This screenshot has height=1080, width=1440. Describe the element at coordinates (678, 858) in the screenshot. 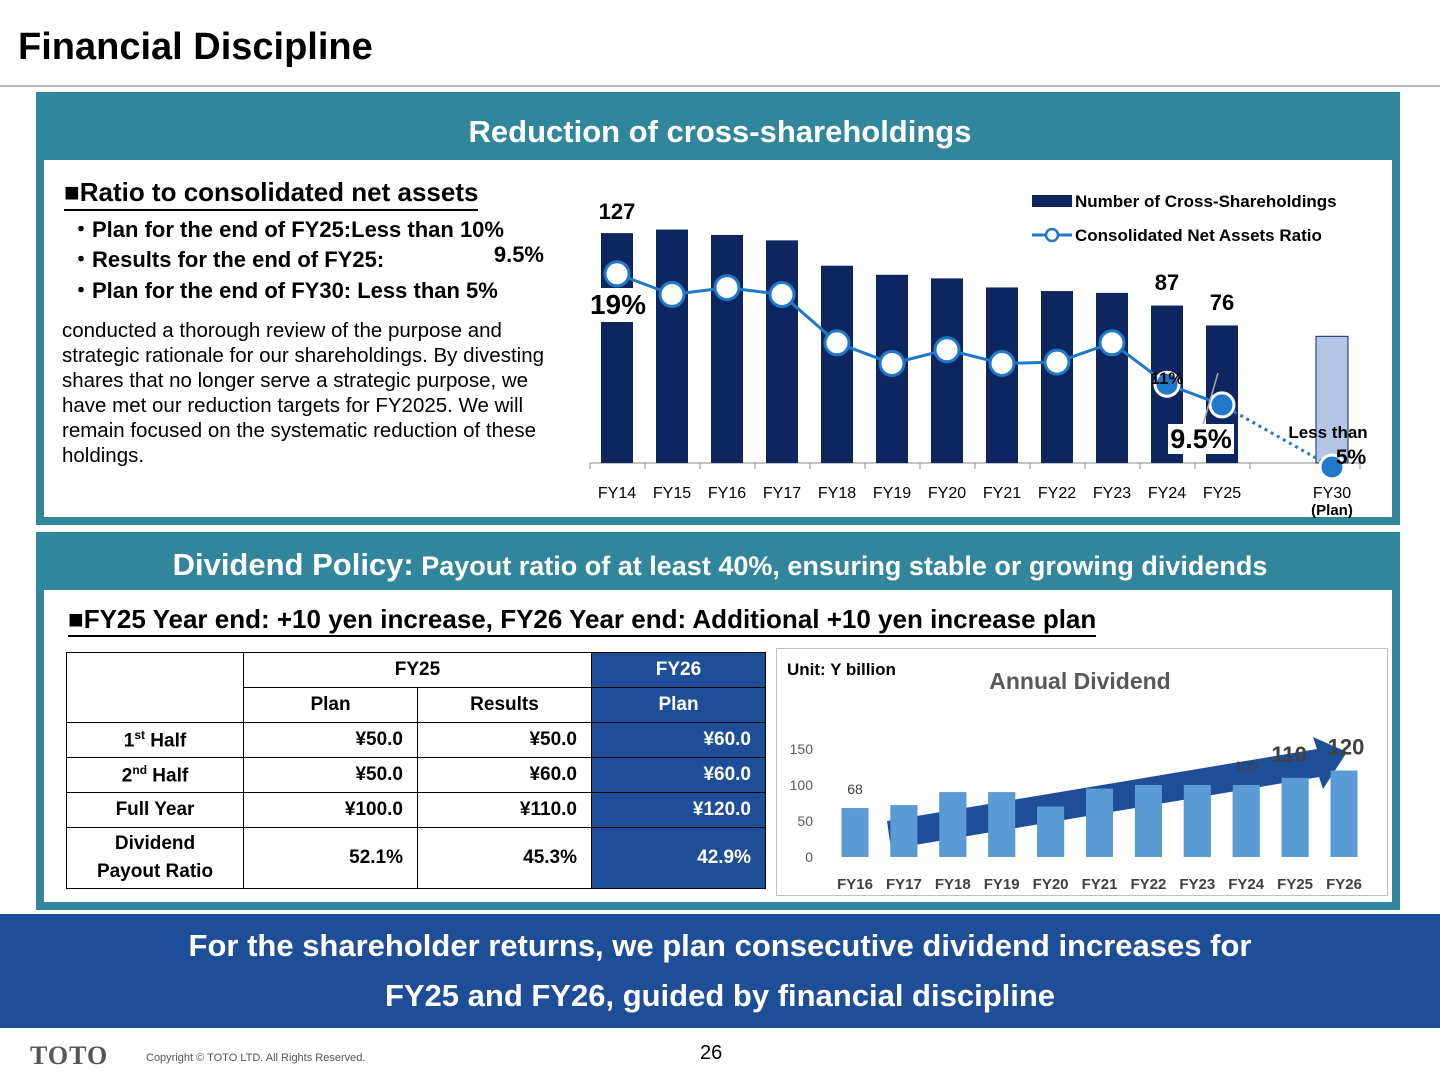

I see `cell-fy26-plan: 42.9%` at that location.